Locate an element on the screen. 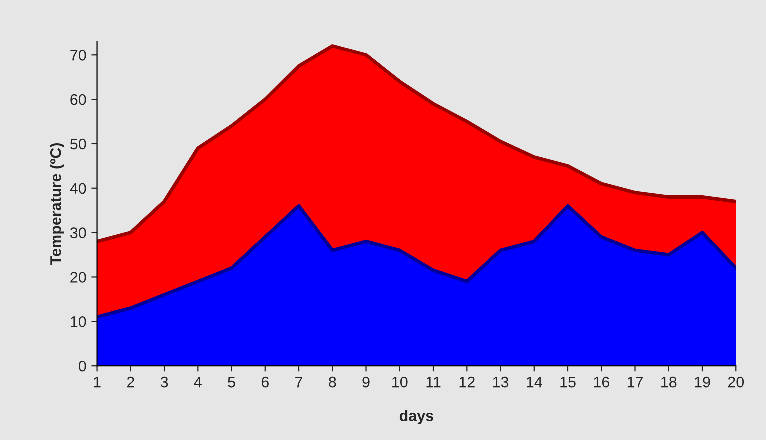  x-axis-title: days is located at coordinates (417, 417).